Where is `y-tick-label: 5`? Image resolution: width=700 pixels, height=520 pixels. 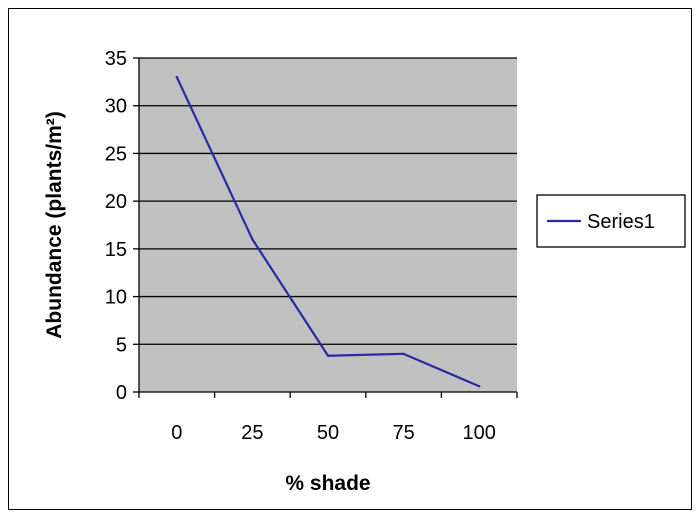 y-tick-label: 5 is located at coordinates (121, 345).